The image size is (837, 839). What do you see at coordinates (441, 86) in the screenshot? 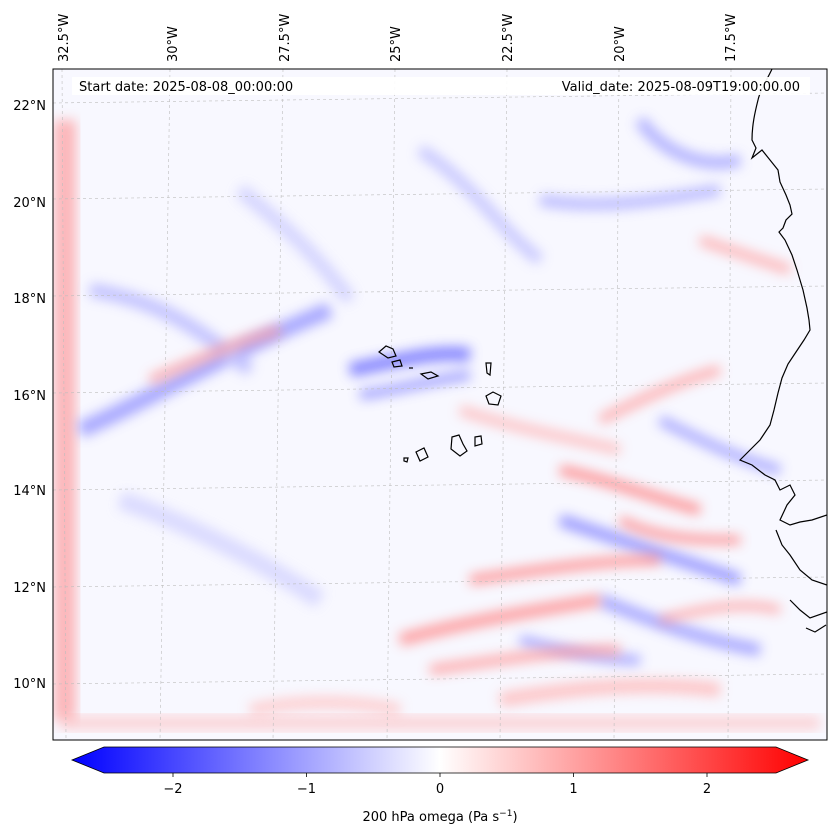
I see `header-bar` at bounding box center [441, 86].